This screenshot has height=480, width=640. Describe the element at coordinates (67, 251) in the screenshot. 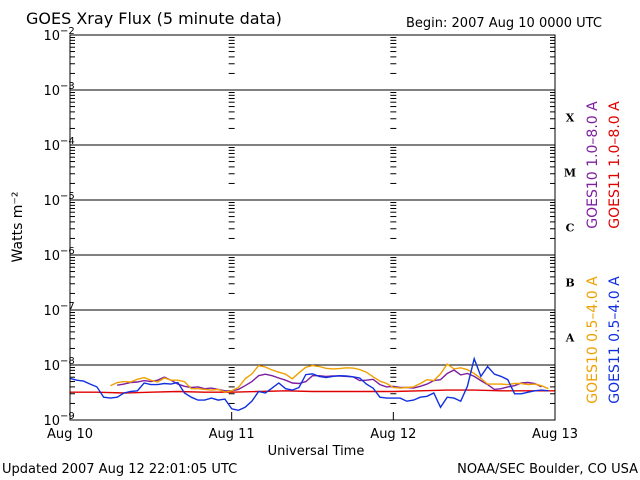

I see `y-tick-exponent: −6` at that location.